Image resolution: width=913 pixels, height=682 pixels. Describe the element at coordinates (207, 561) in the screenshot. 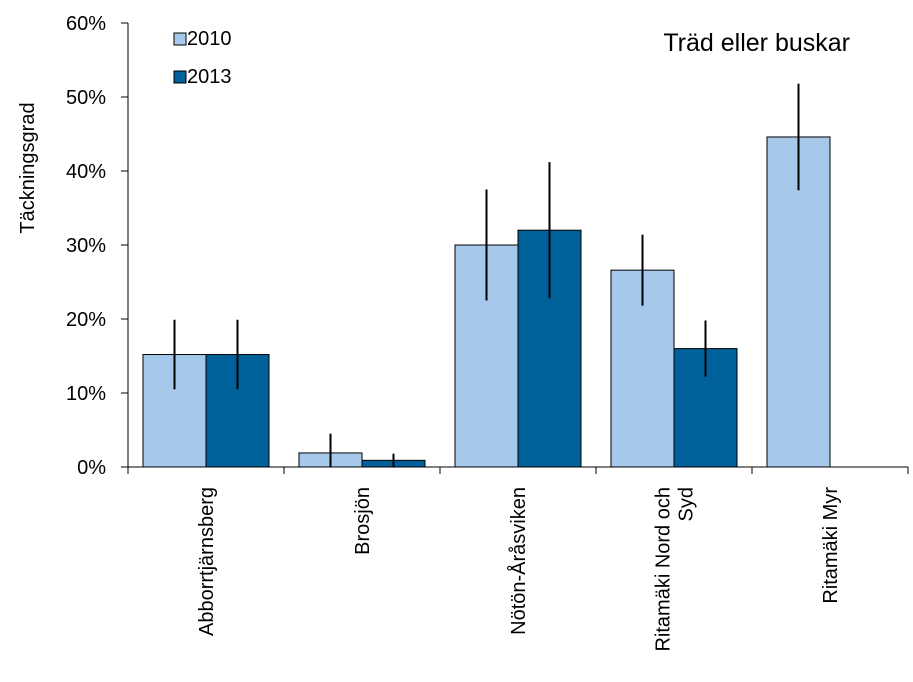

I see `category-label-1: Abborrtjärnsberg` at that location.